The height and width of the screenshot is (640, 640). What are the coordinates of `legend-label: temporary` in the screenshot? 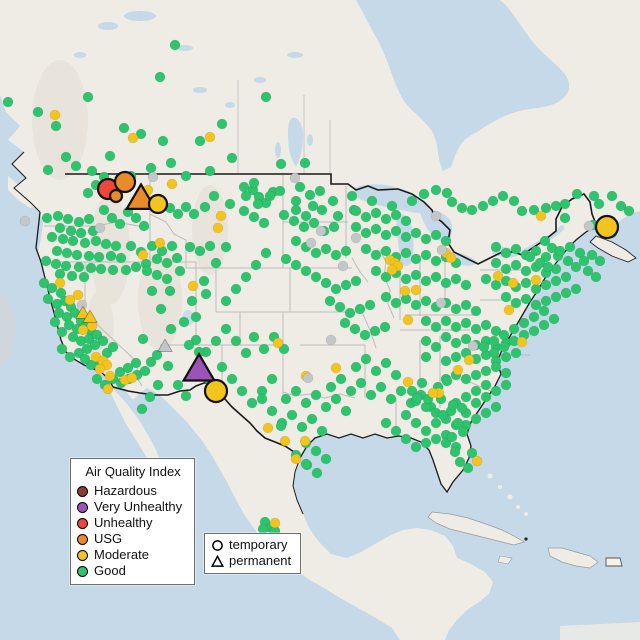 It's located at (258, 544).